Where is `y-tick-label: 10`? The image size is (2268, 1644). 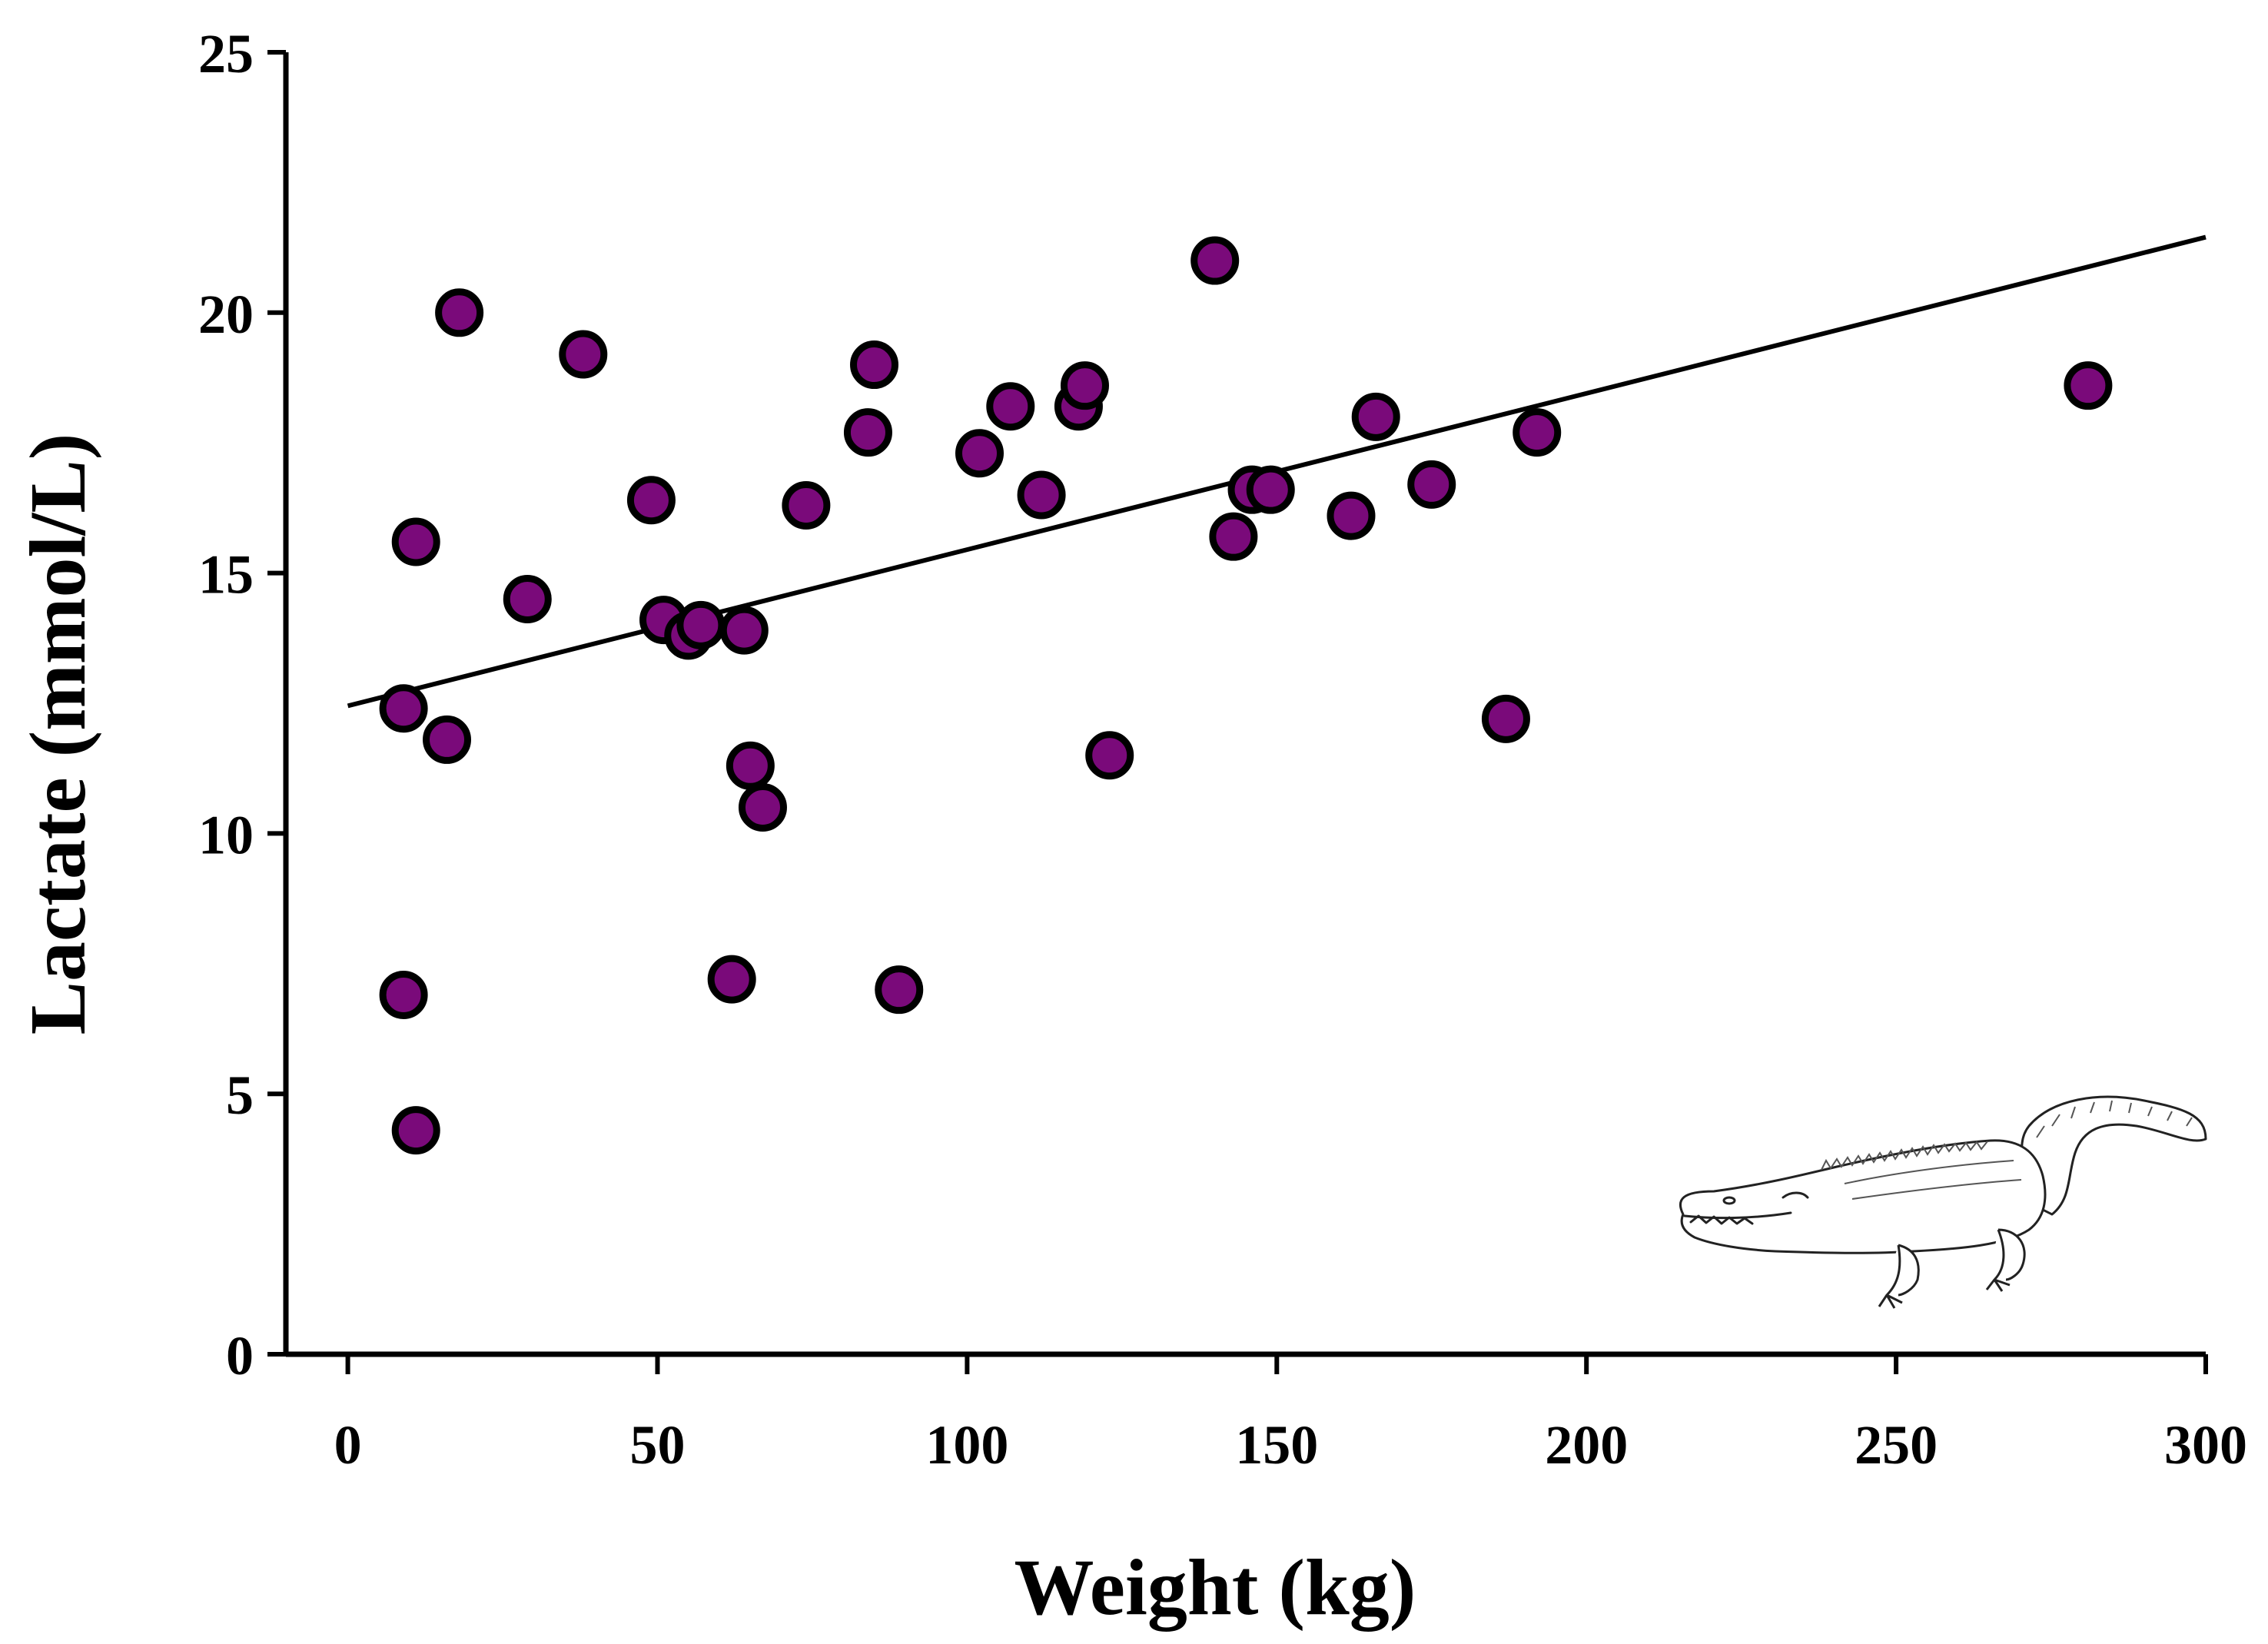 y-tick-label: 10 is located at coordinates (226, 835).